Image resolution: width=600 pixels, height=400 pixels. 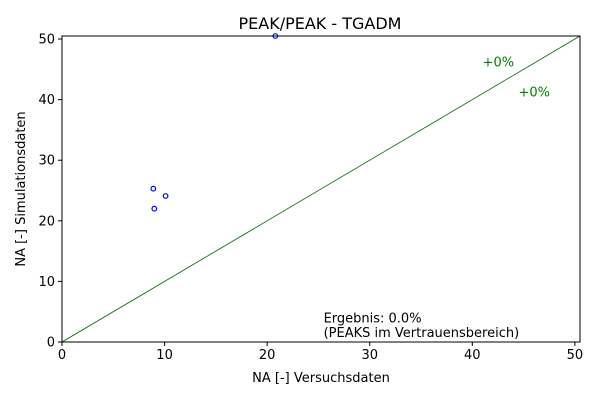 What do you see at coordinates (321, 378) in the screenshot?
I see `x-axis-label: NA [-] Versuchsdaten` at bounding box center [321, 378].